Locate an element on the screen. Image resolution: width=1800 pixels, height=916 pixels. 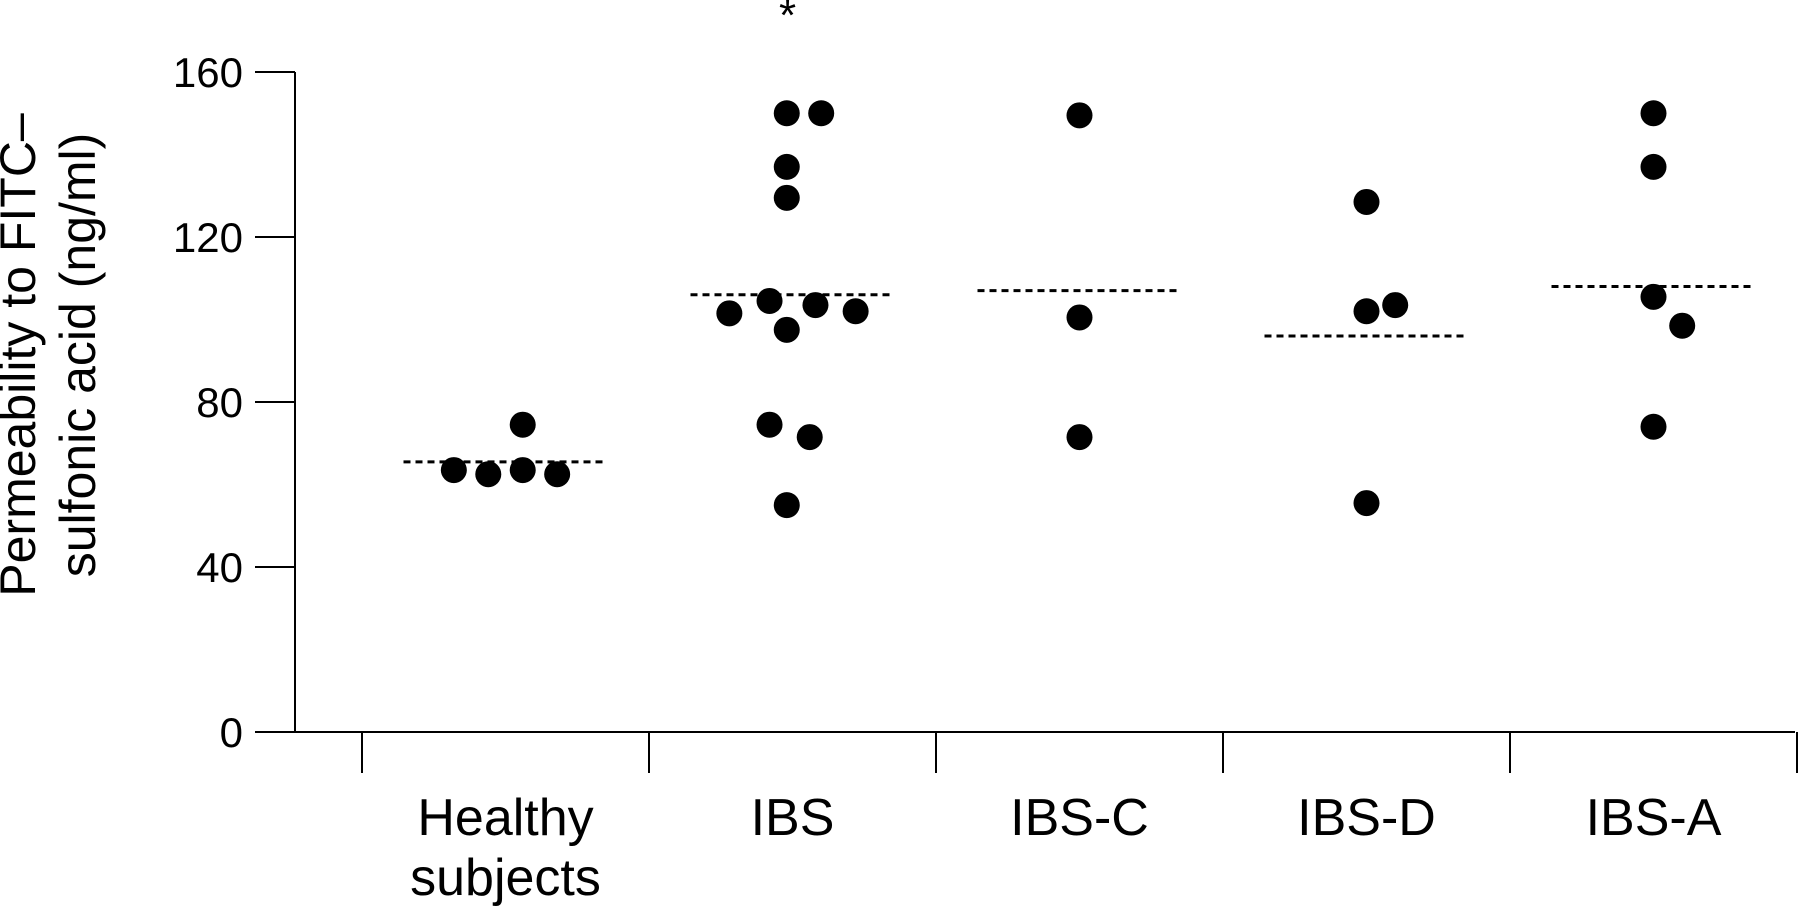
y-tick-label: 80 is located at coordinates (219, 402).